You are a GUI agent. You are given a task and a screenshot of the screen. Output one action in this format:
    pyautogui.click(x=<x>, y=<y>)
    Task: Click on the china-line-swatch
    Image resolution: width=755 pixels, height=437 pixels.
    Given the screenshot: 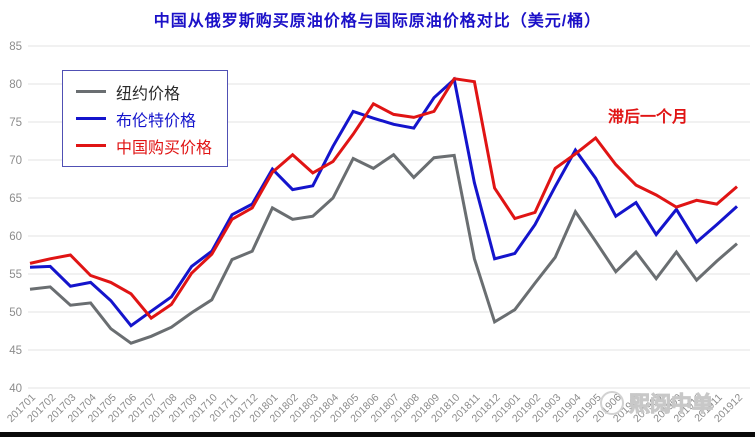 What is the action you would take?
    pyautogui.click(x=91, y=145)
    